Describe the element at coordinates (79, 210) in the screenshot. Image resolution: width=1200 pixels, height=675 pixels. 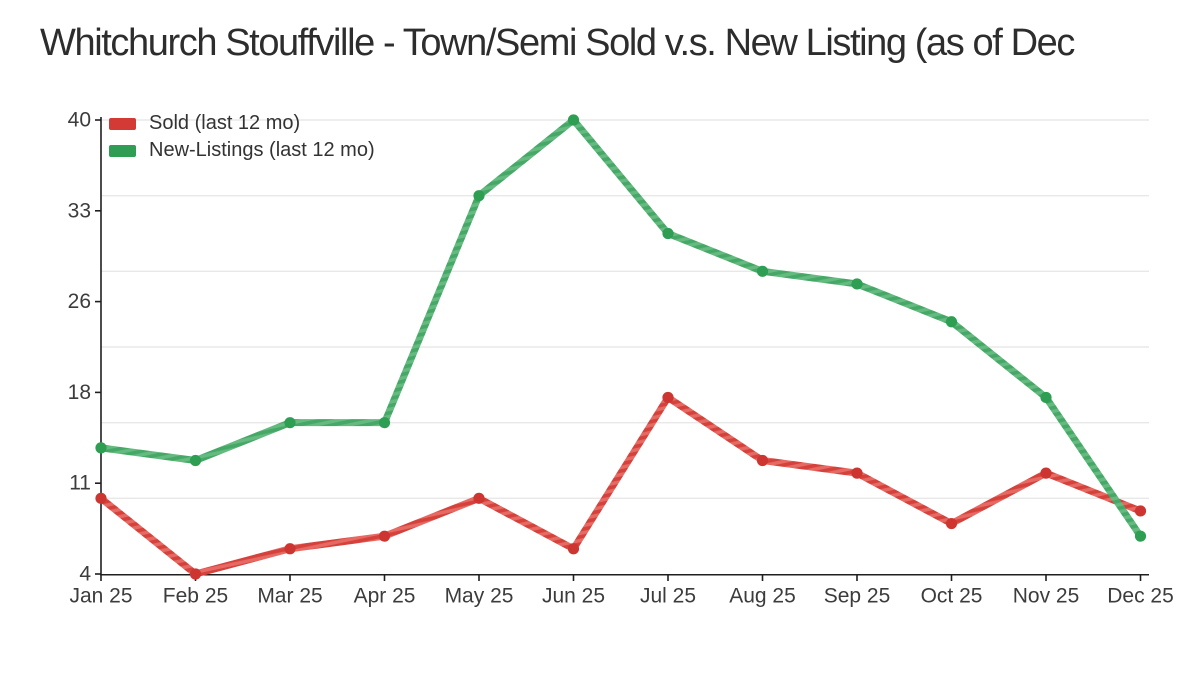
I see `y-tick-label: 33` at that location.